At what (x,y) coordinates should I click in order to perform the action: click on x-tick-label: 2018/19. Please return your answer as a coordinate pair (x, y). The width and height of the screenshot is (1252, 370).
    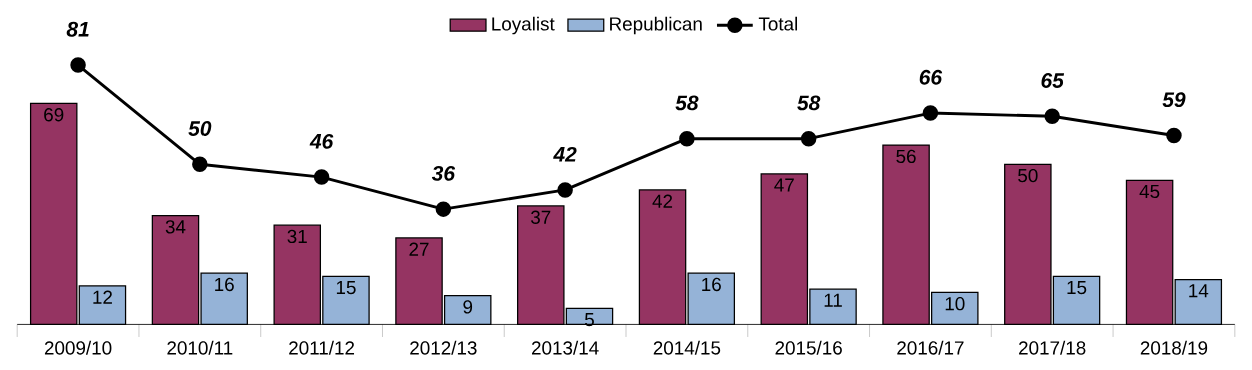
    Looking at the image, I should click on (1174, 347).